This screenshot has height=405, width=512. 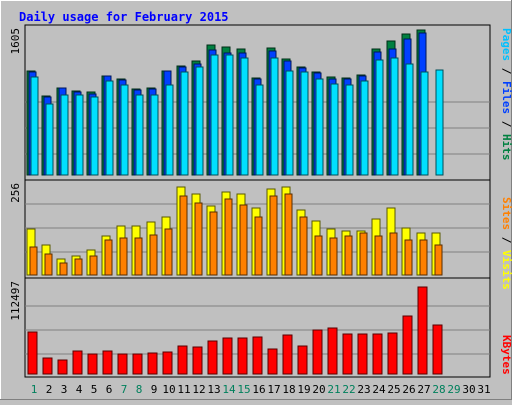 What do you see at coordinates (506, 355) in the screenshot?
I see `panel-3-legend: KBytes` at bounding box center [506, 355].